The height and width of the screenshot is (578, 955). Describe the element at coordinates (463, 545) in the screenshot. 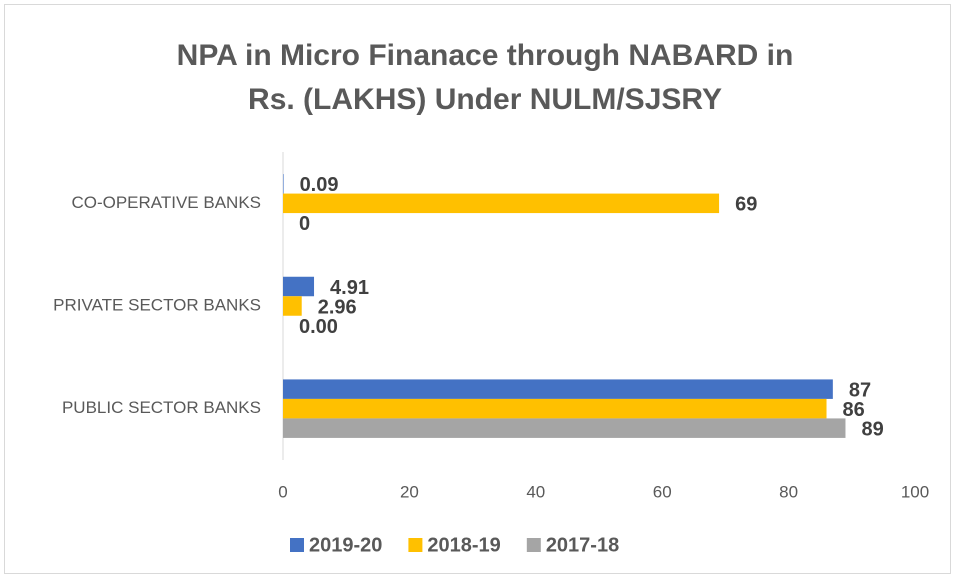

I see `legend-label: 2018-19` at that location.